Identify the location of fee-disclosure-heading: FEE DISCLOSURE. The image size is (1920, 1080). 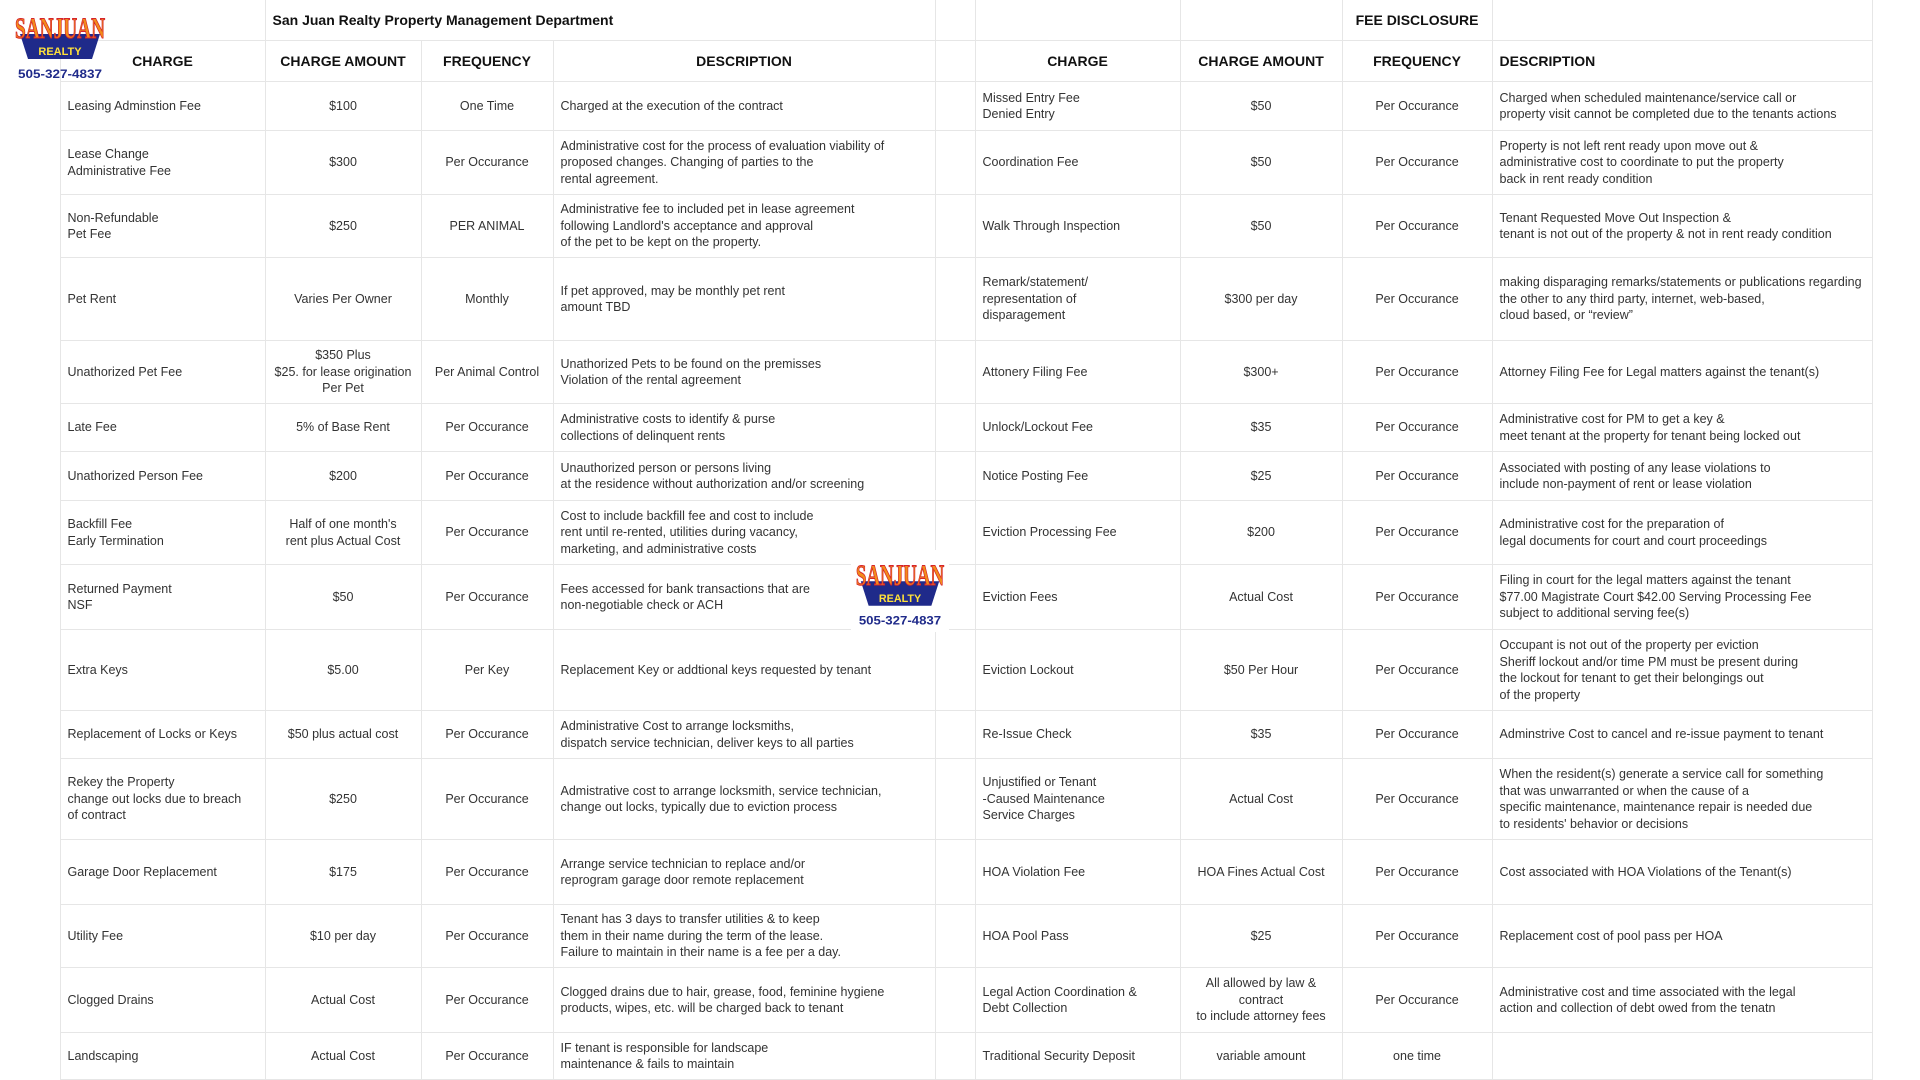
(1417, 20).